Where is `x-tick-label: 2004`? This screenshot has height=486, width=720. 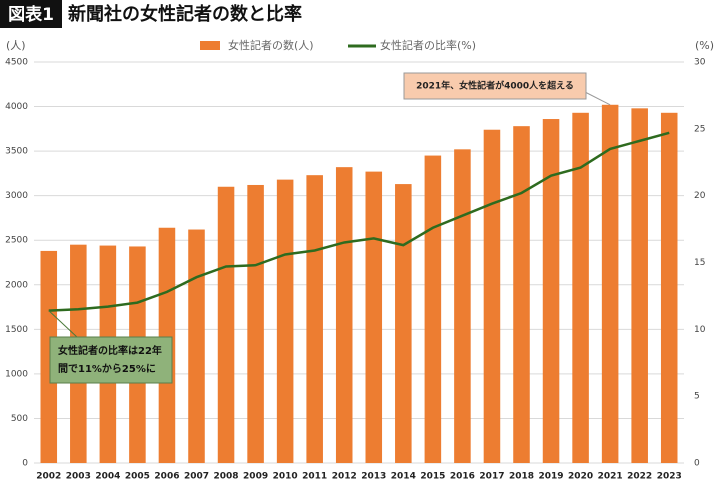 x-tick-label: 2004 is located at coordinates (107, 477).